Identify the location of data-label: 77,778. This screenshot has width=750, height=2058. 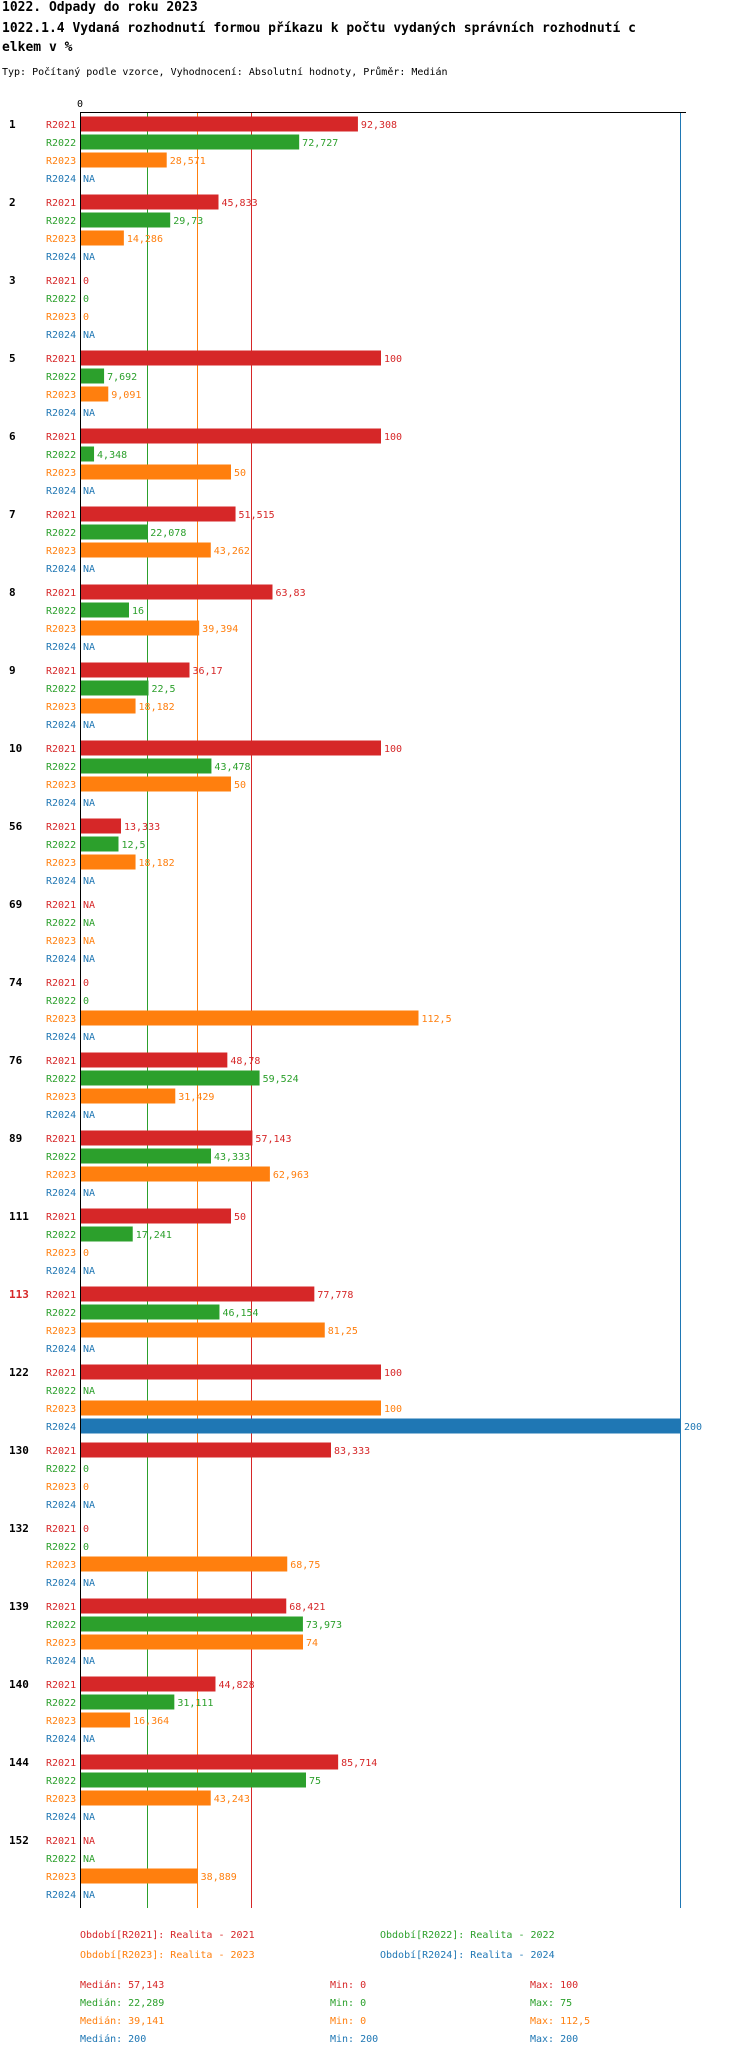
(335, 1295).